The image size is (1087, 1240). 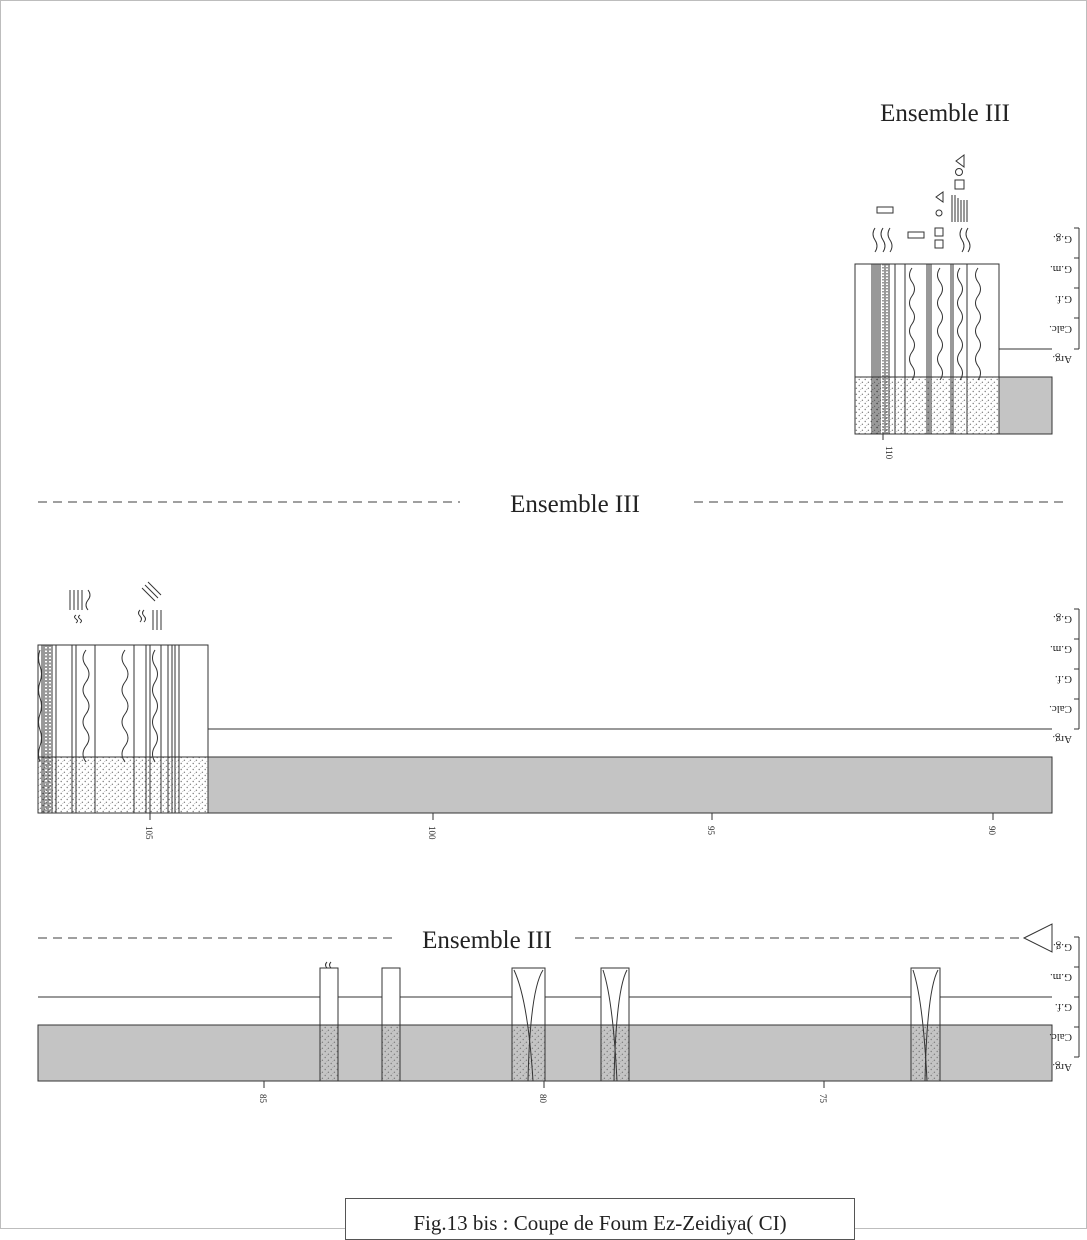 What do you see at coordinates (945, 113) in the screenshot?
I see `section-1-title: Ensemble III` at bounding box center [945, 113].